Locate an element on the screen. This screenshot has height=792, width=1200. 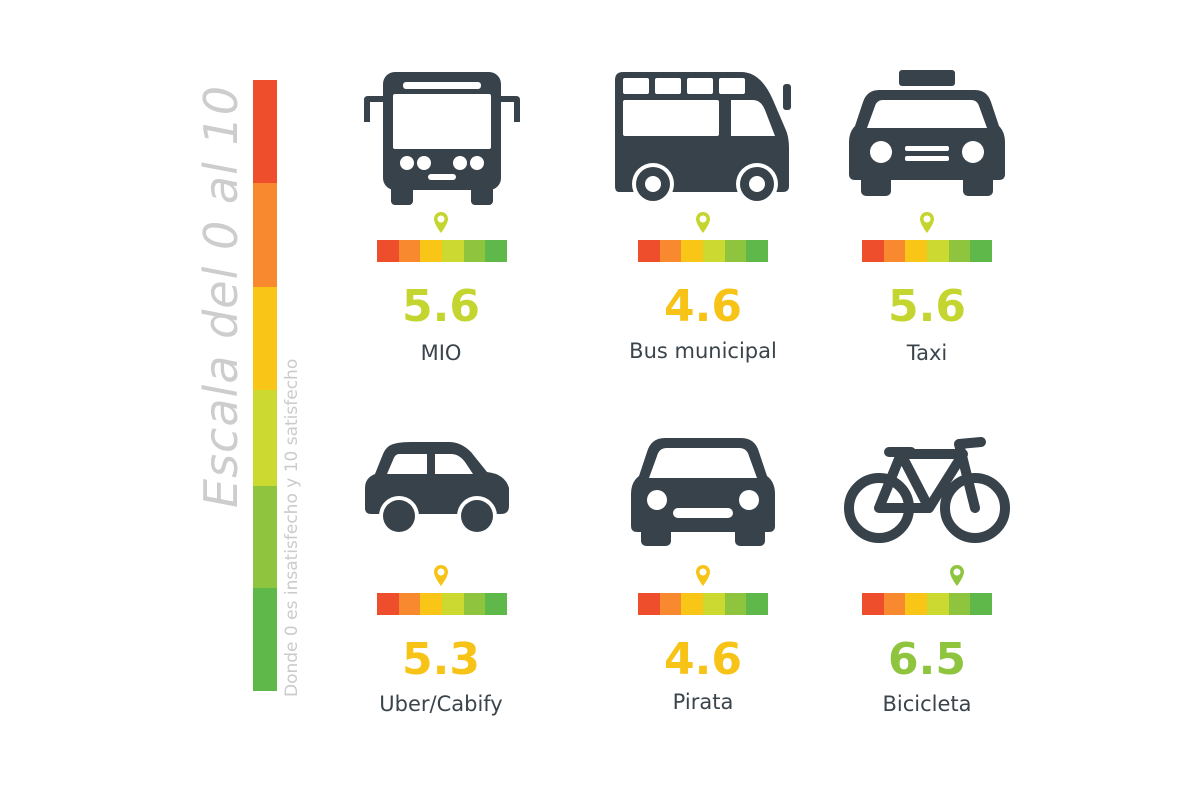
scale-segment-green is located at coordinates (265, 639).